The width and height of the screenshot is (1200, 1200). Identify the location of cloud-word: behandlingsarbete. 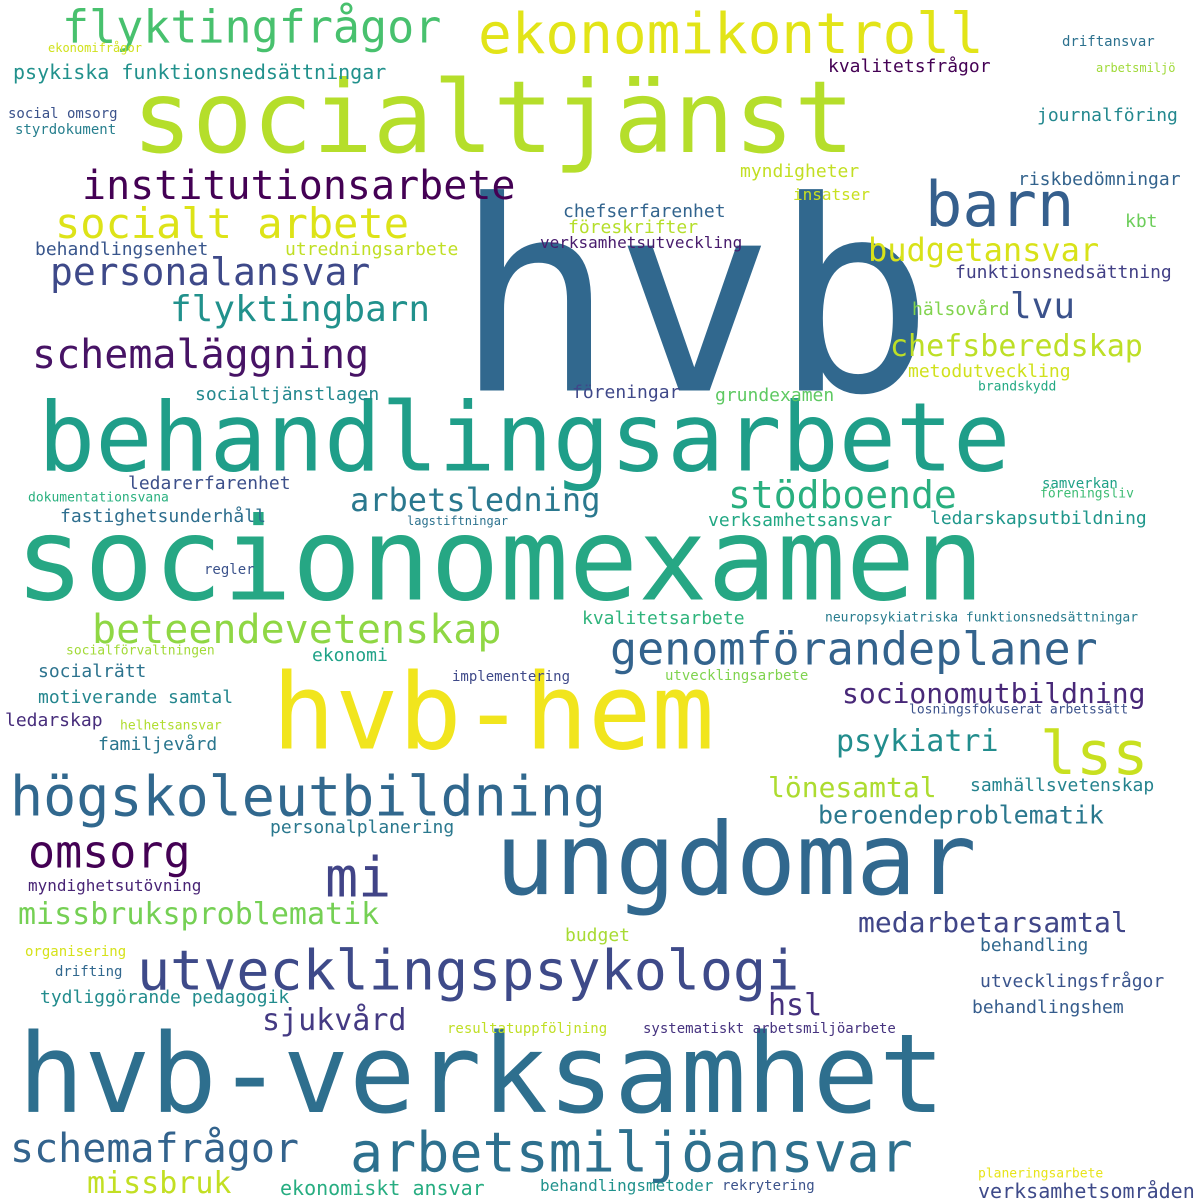
(524, 438).